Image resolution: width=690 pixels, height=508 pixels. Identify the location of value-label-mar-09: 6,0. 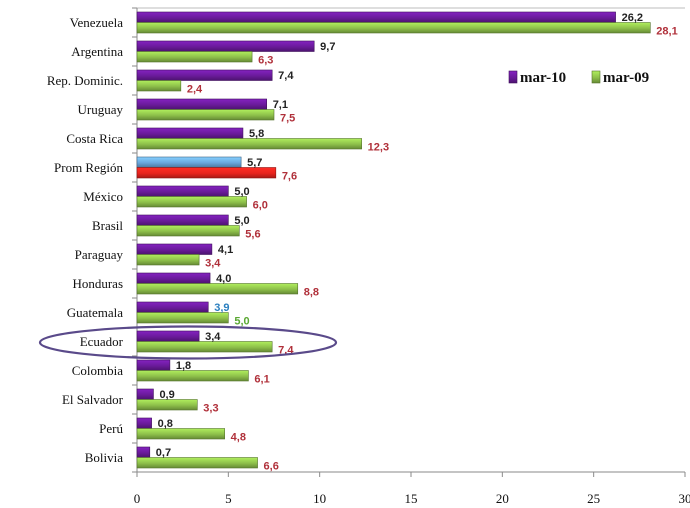
(260, 206).